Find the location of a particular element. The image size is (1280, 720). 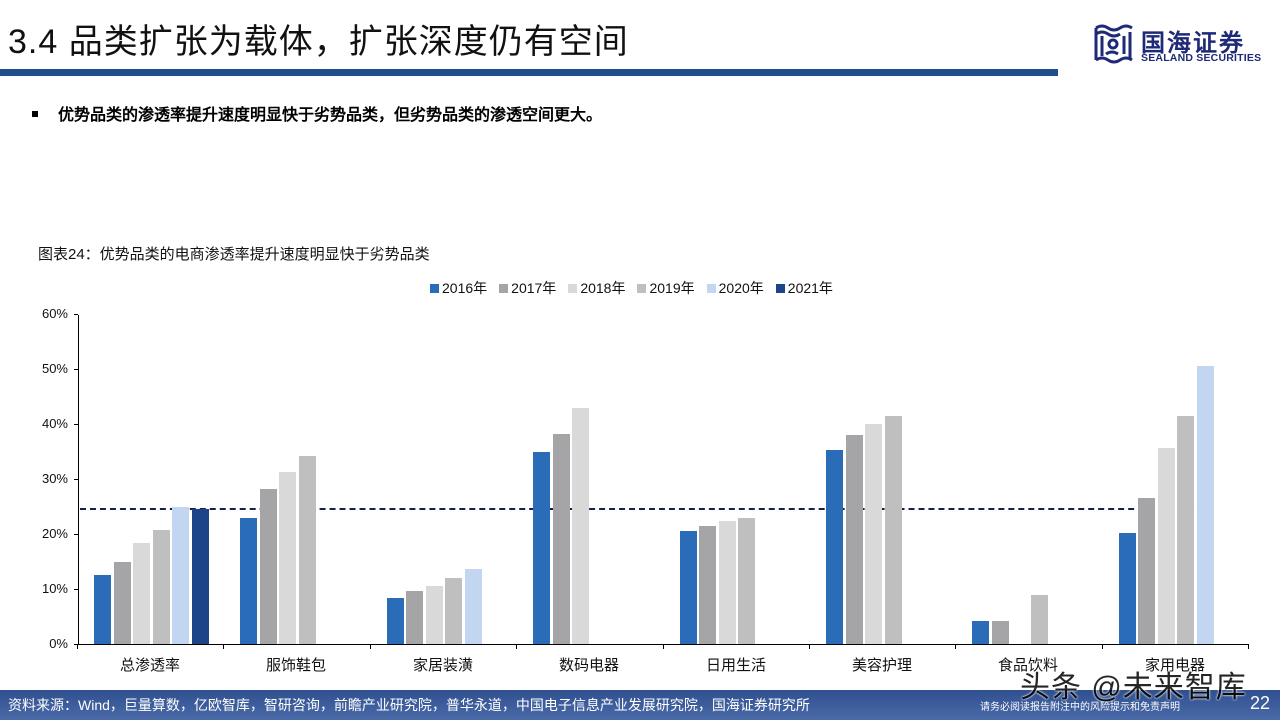

key-point-bullet: 优势品类的渗透率提升速度明显快于劣势品类，但劣势品类的渗透空间更大。 is located at coordinates (317, 113).